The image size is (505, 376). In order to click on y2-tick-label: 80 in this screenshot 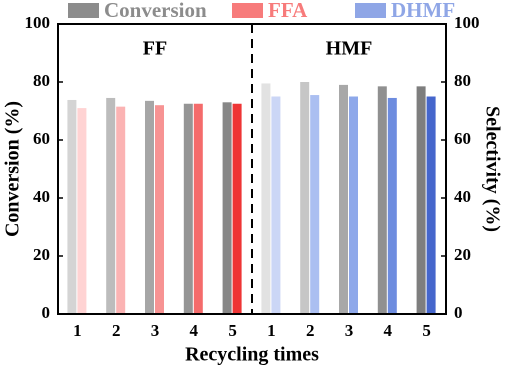, I will do `click(462, 80)`.